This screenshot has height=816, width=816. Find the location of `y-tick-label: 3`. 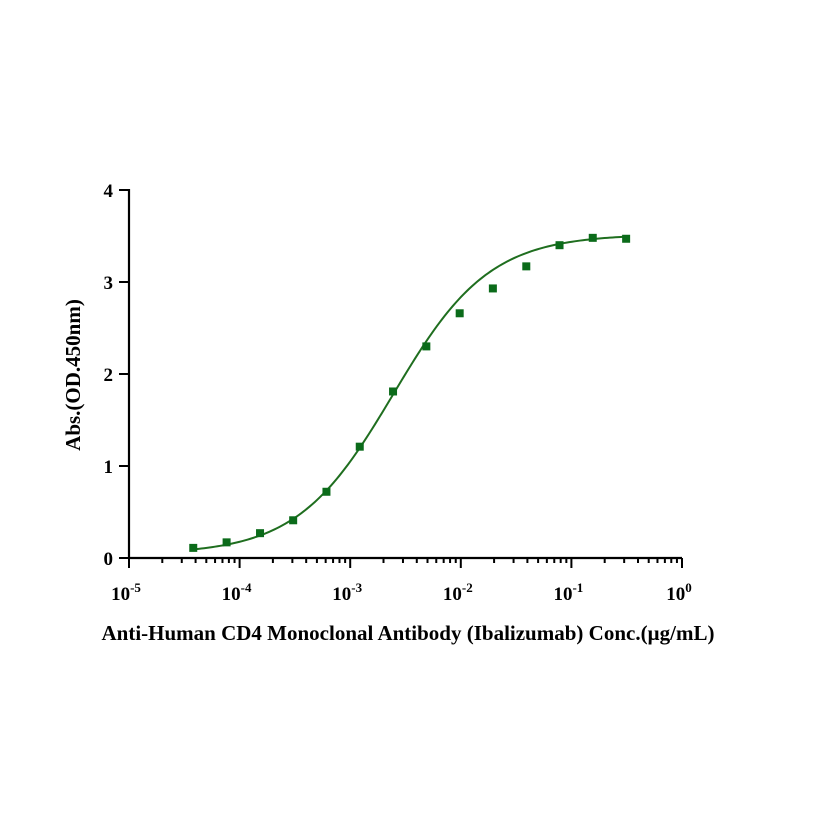

y-tick-label: 3 is located at coordinates (109, 283).